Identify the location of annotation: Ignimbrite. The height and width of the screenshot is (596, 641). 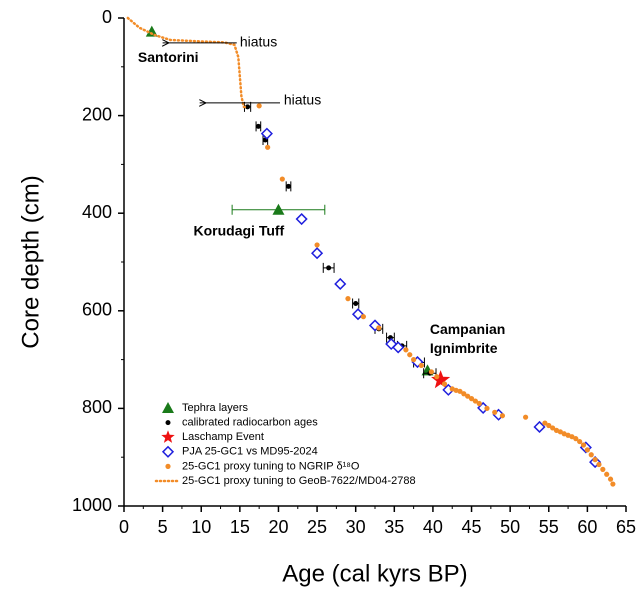
(464, 348).